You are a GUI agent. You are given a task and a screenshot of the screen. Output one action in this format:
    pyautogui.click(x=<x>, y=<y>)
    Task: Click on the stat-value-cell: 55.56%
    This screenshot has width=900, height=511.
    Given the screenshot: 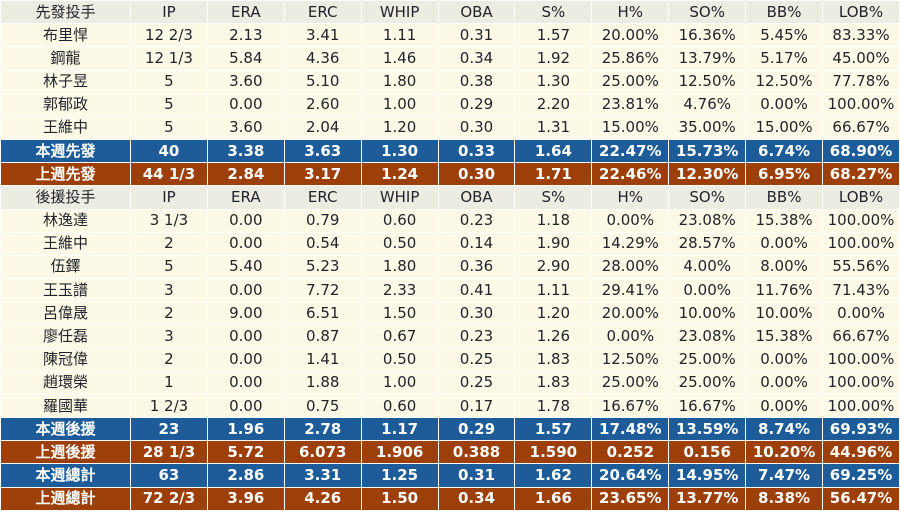 What is the action you would take?
    pyautogui.click(x=861, y=267)
    